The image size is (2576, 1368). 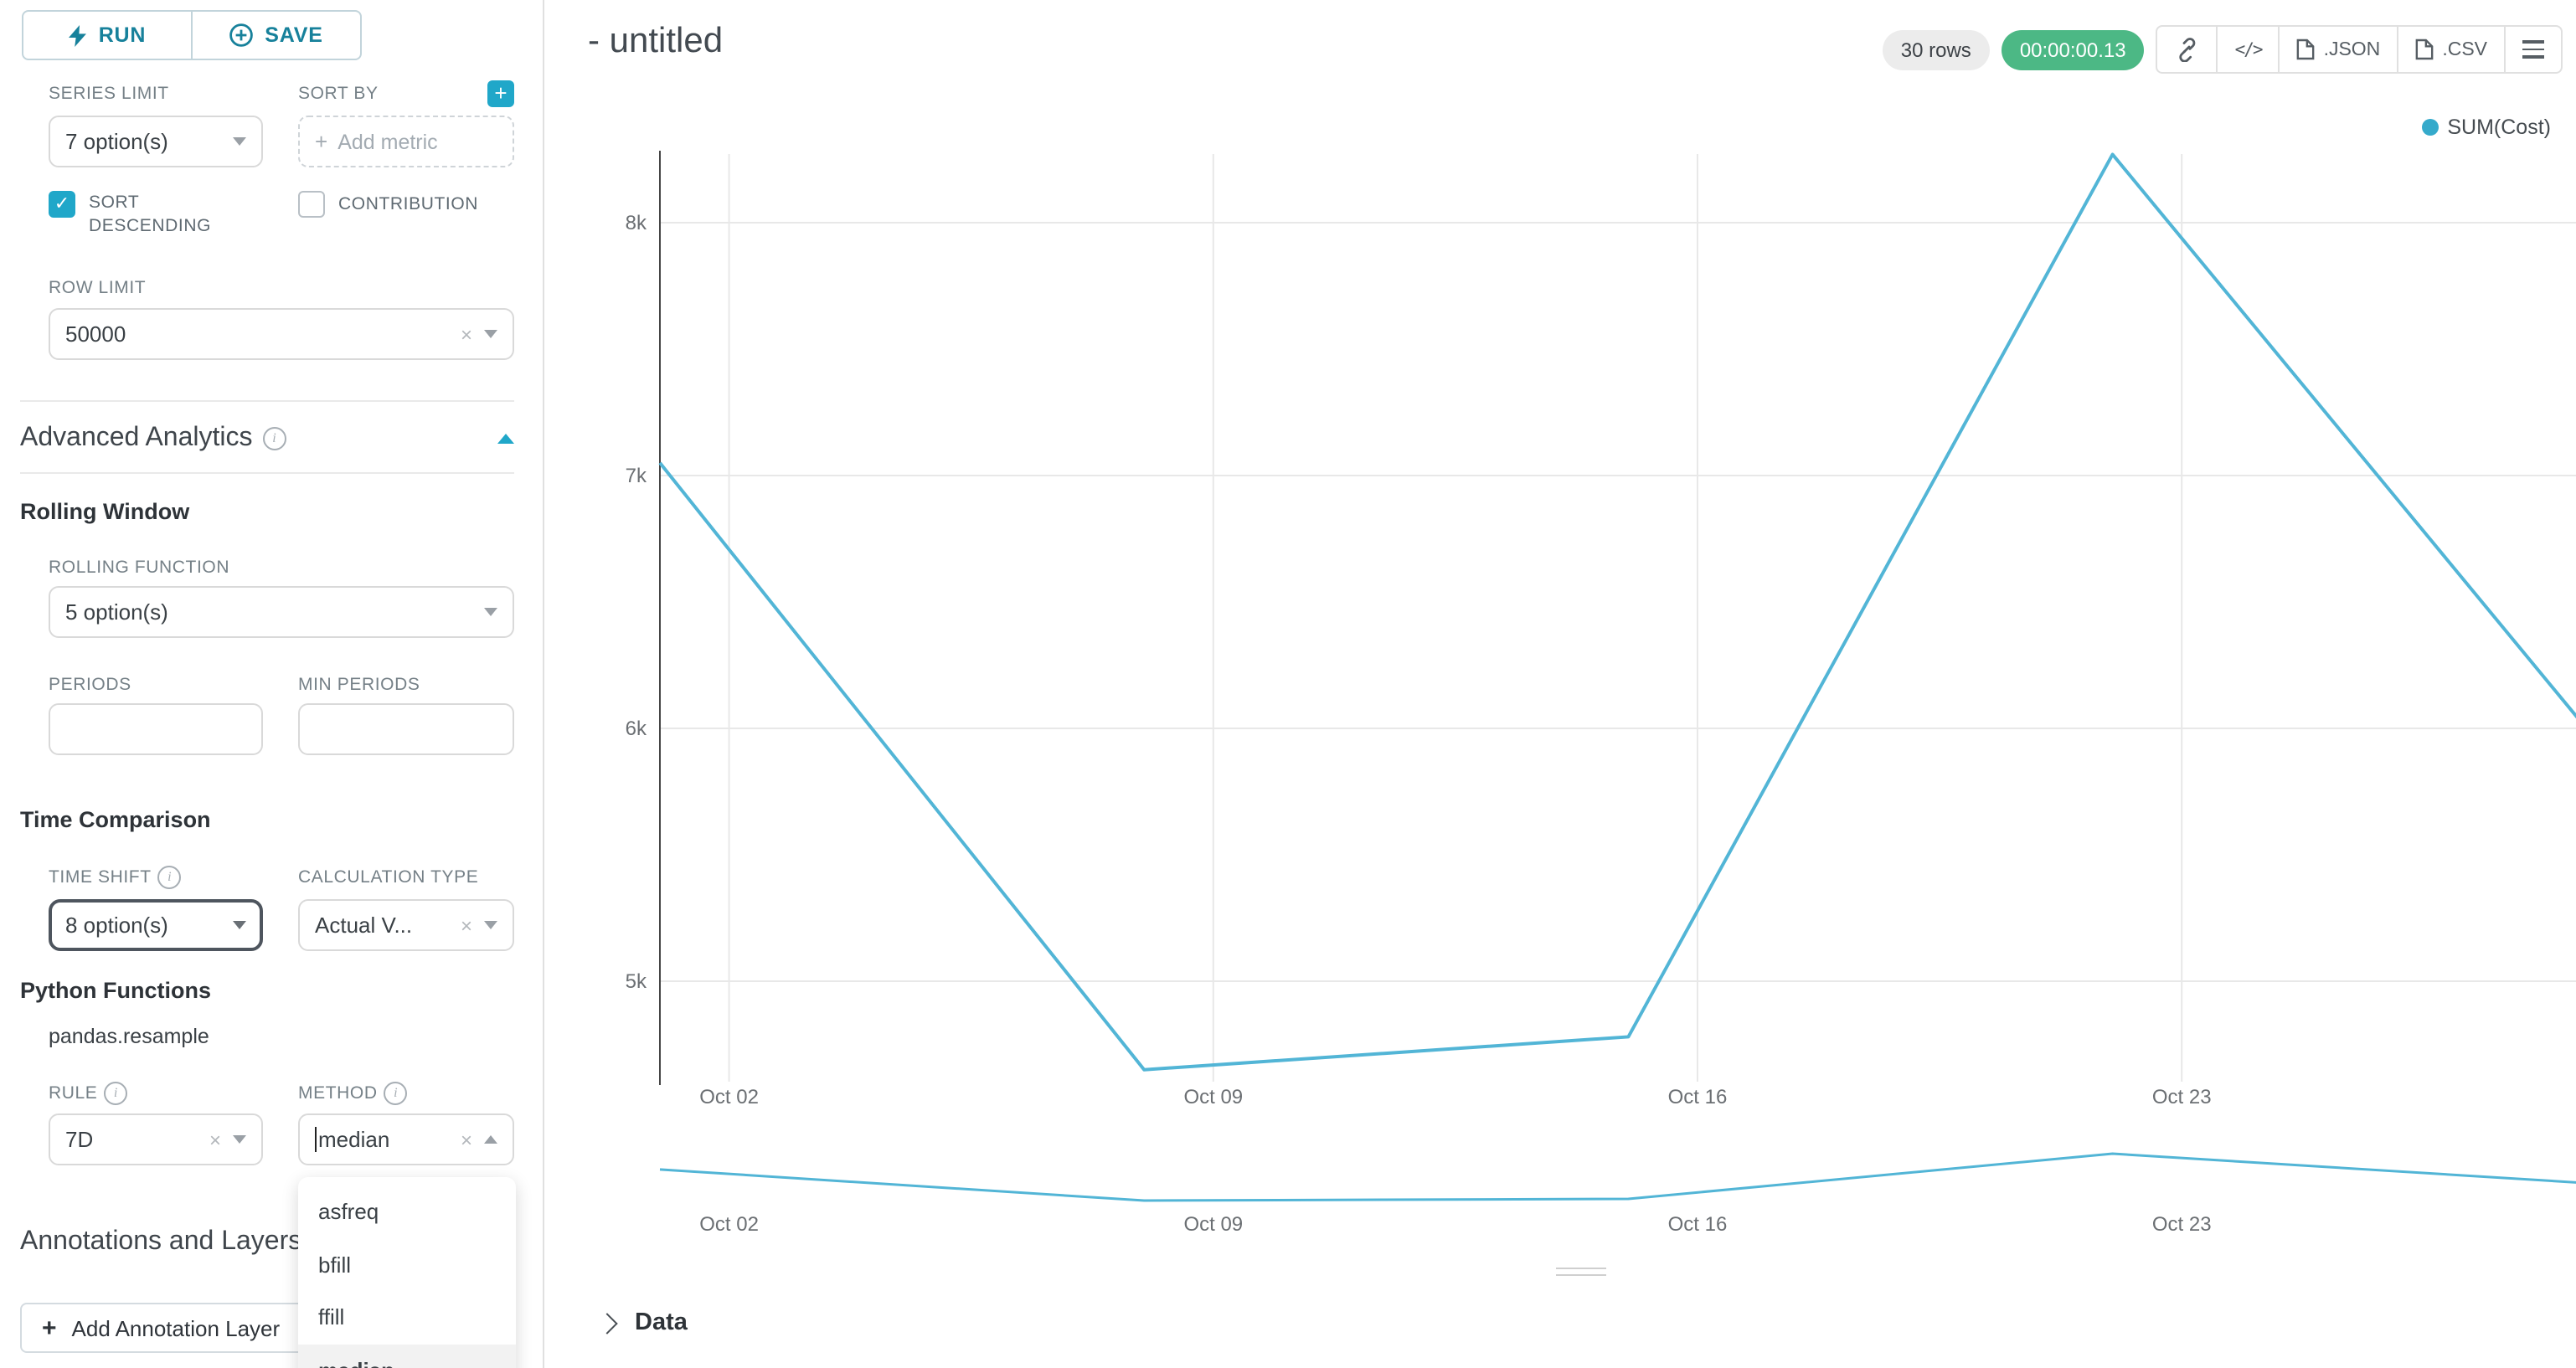 I want to click on sort-by-add-metric: + Add metric, so click(x=406, y=141).